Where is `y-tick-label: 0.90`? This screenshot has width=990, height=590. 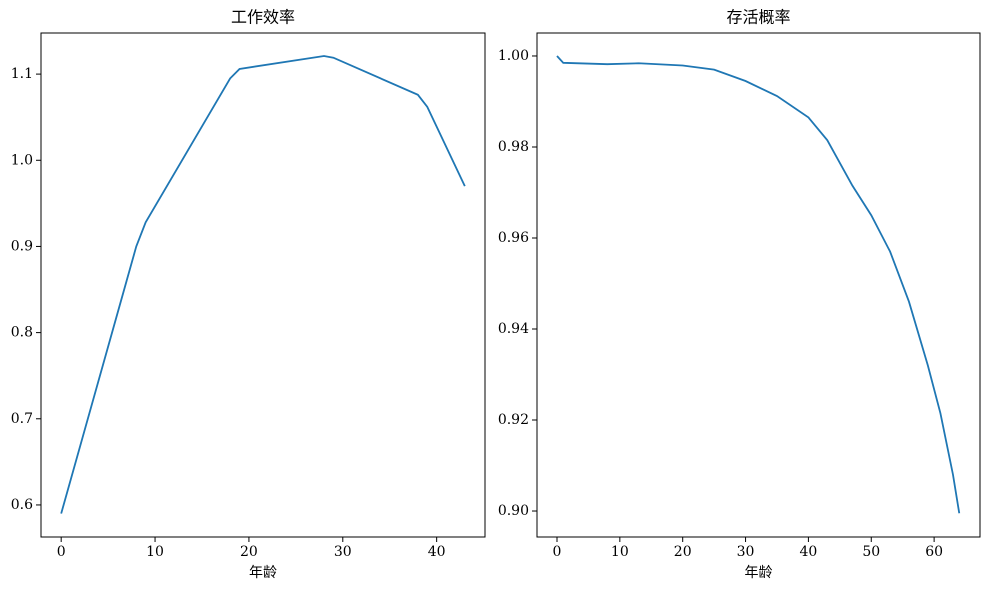 y-tick-label: 0.90 is located at coordinates (513, 511).